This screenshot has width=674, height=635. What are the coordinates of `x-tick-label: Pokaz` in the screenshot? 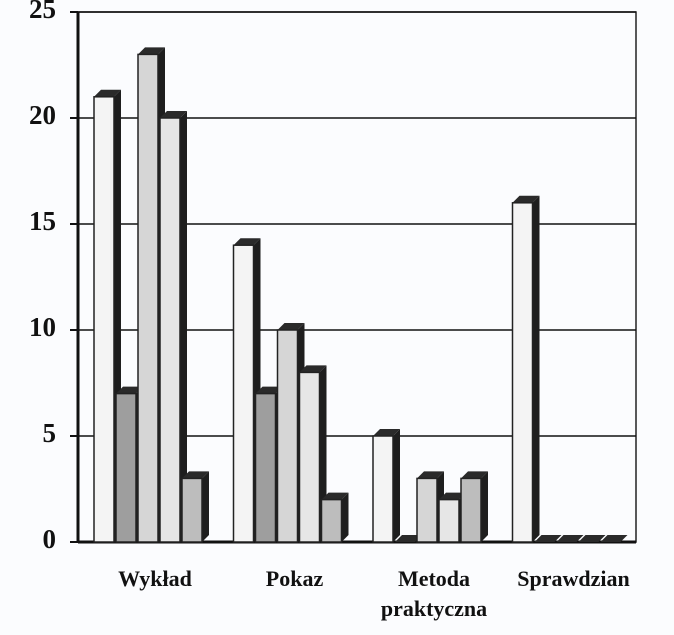 It's located at (294, 578).